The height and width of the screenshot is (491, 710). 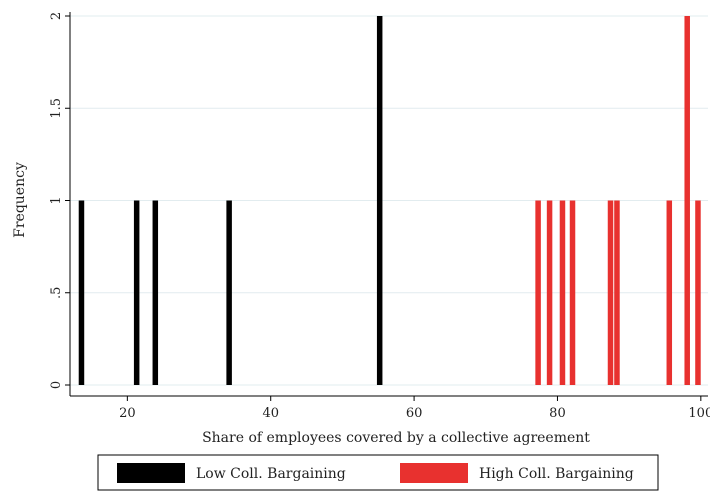 What do you see at coordinates (414, 413) in the screenshot?
I see `x-tick-label: 60` at bounding box center [414, 413].